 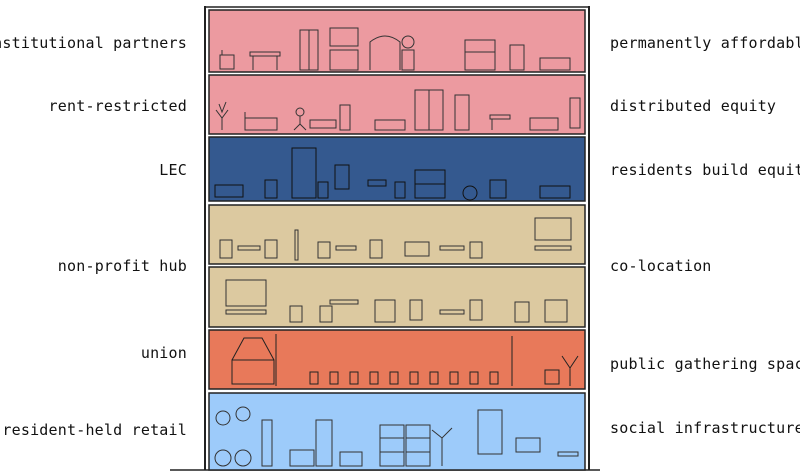 I want to click on floor-band-non-profit-upper, so click(x=397, y=234).